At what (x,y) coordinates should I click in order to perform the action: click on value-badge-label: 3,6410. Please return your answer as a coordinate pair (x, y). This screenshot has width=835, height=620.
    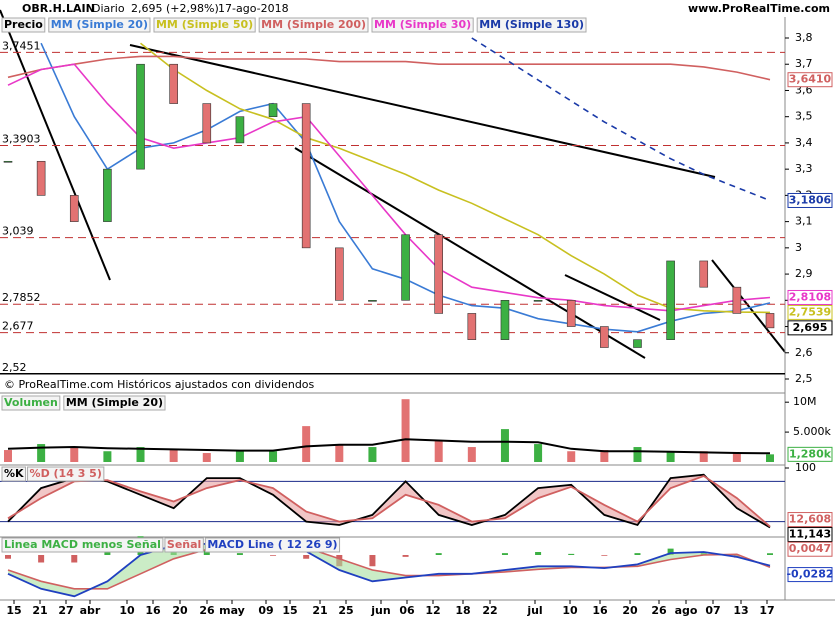
    Looking at the image, I should click on (810, 79).